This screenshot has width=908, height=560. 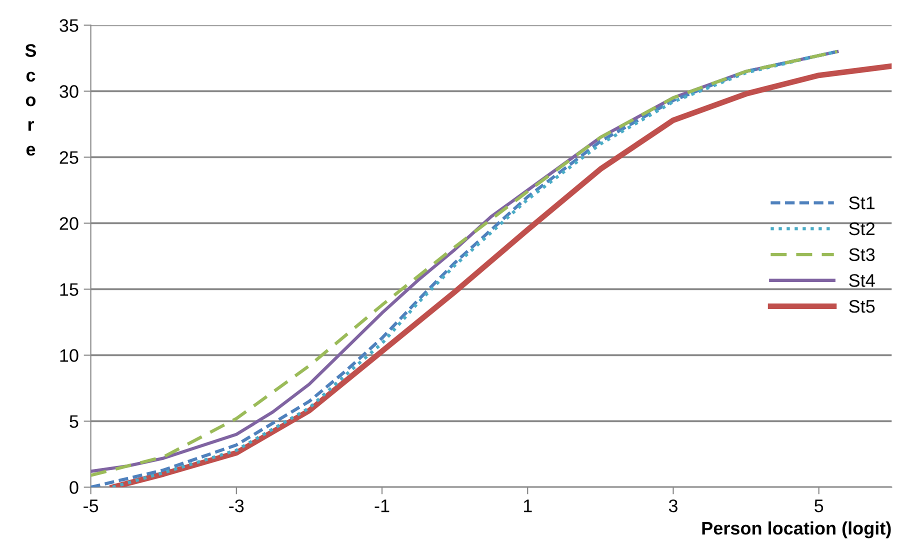 What do you see at coordinates (861, 229) in the screenshot?
I see `legend-label: St2` at bounding box center [861, 229].